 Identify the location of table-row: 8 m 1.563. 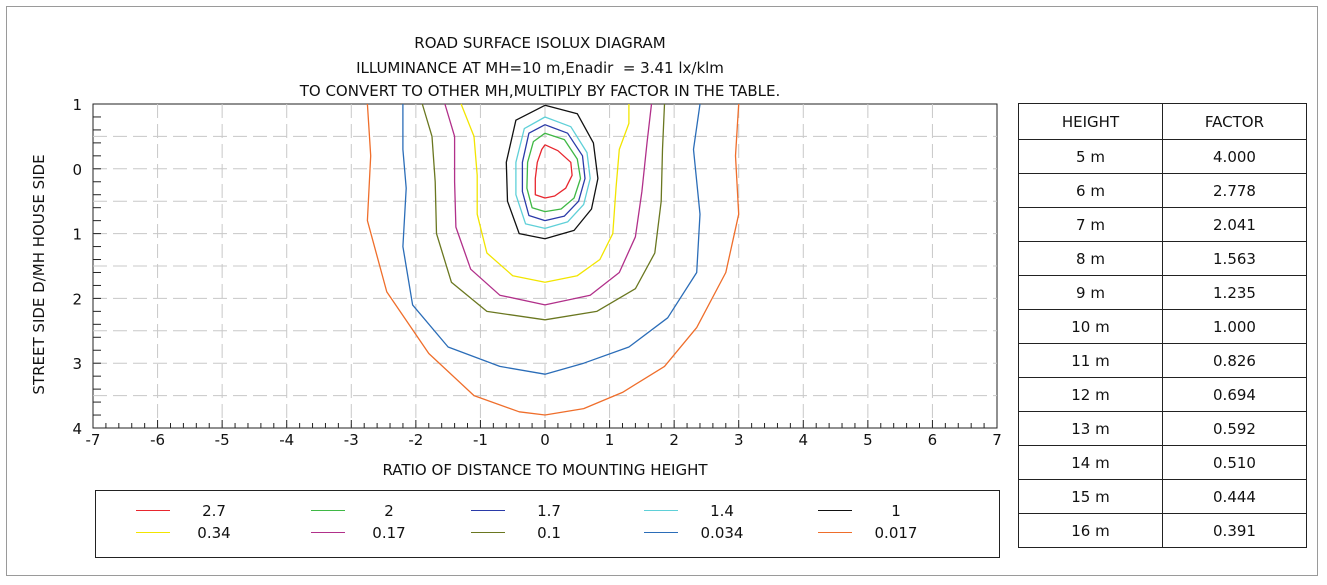
(1163, 258).